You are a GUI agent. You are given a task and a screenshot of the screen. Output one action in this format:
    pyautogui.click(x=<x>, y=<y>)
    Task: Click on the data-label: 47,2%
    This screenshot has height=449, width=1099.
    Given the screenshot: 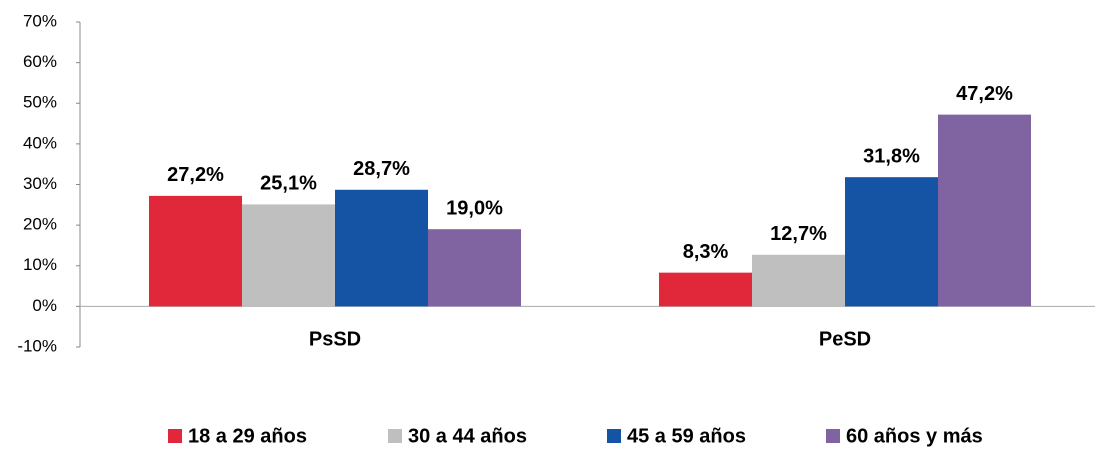 What is the action you would take?
    pyautogui.click(x=984, y=94)
    